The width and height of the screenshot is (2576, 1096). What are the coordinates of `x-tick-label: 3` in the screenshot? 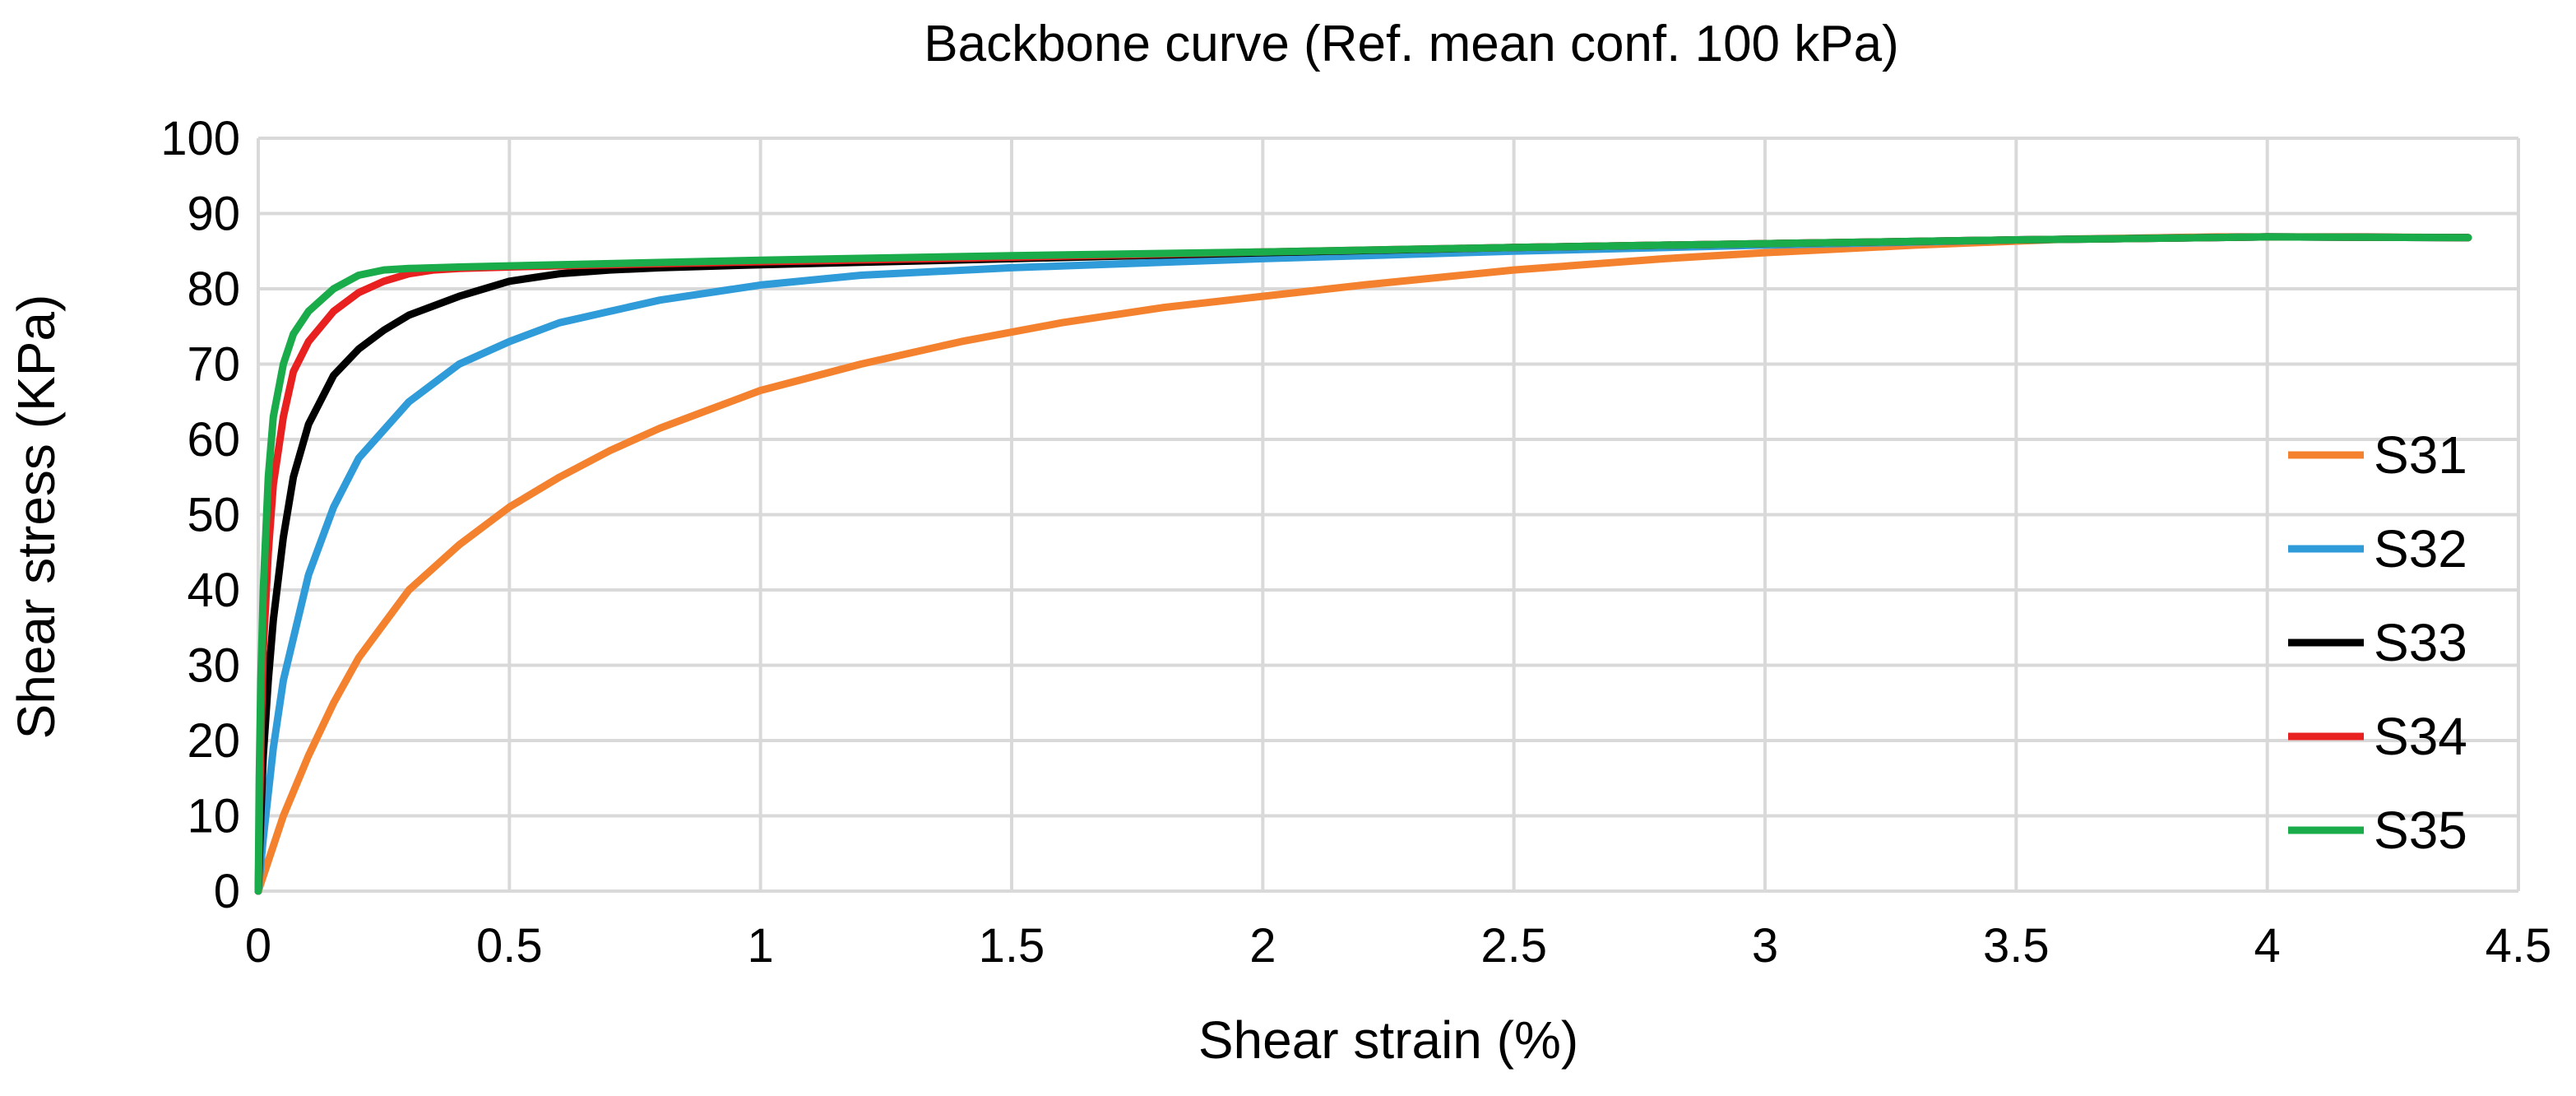 It's located at (1765, 946).